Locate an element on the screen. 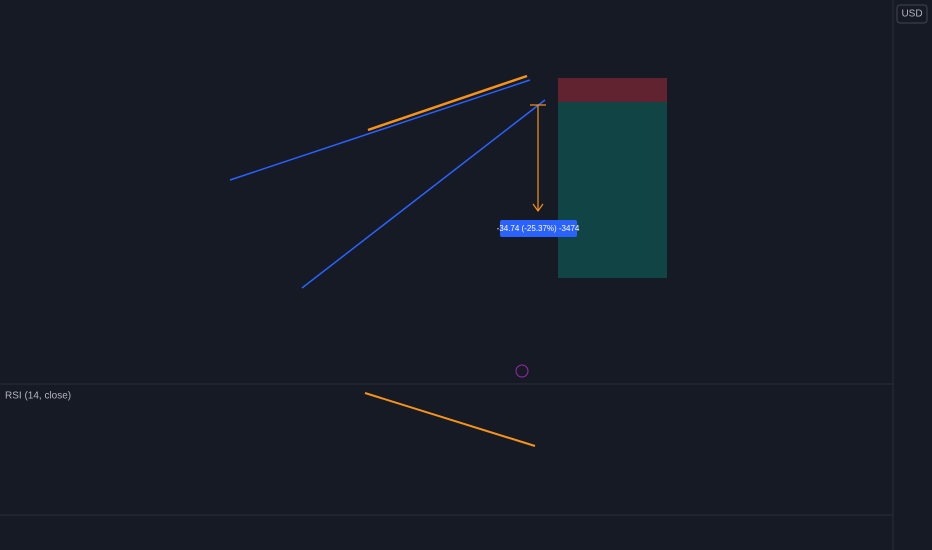 The width and height of the screenshot is (932, 550). currency-box is located at coordinates (912, 14).